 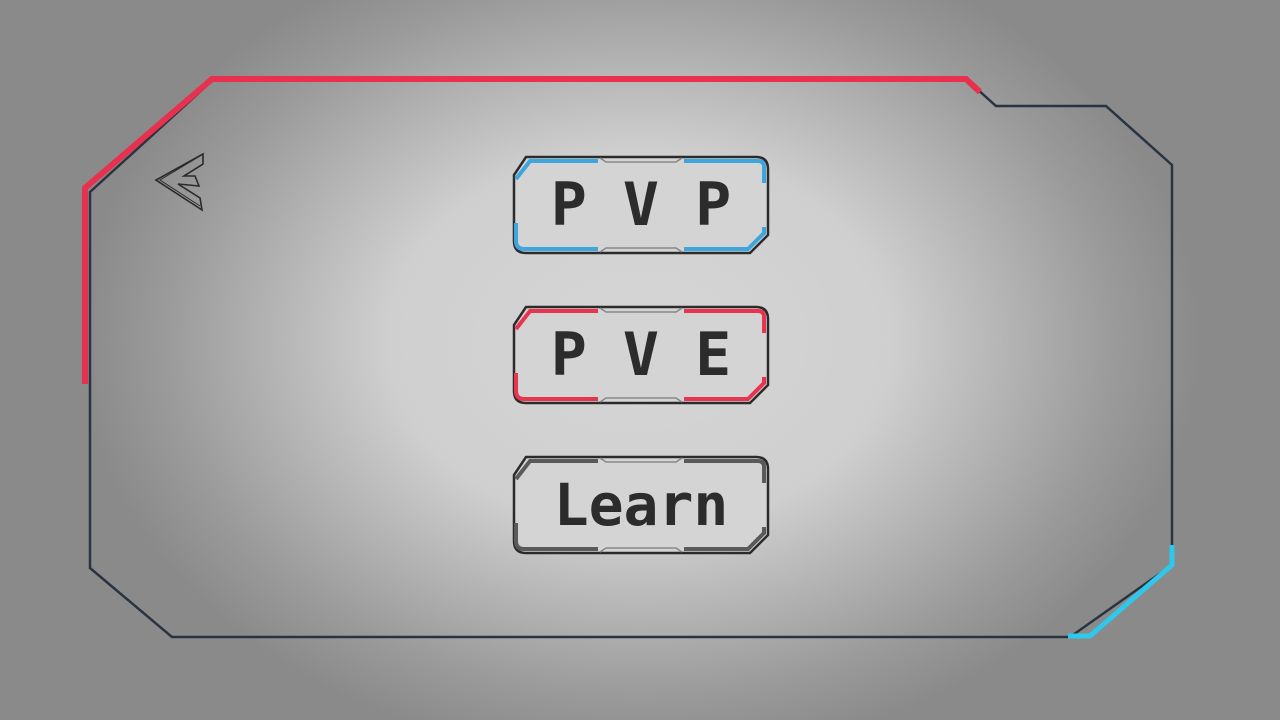 I want to click on panel-accent-blue, so click(x=1121, y=592).